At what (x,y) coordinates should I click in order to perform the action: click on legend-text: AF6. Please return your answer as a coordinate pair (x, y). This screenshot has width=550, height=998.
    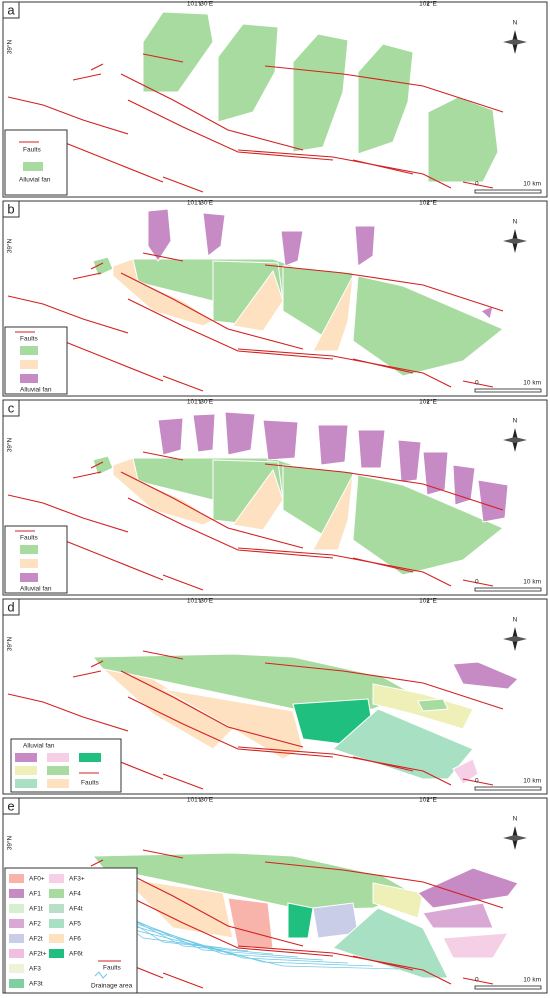
    Looking at the image, I should click on (75, 939).